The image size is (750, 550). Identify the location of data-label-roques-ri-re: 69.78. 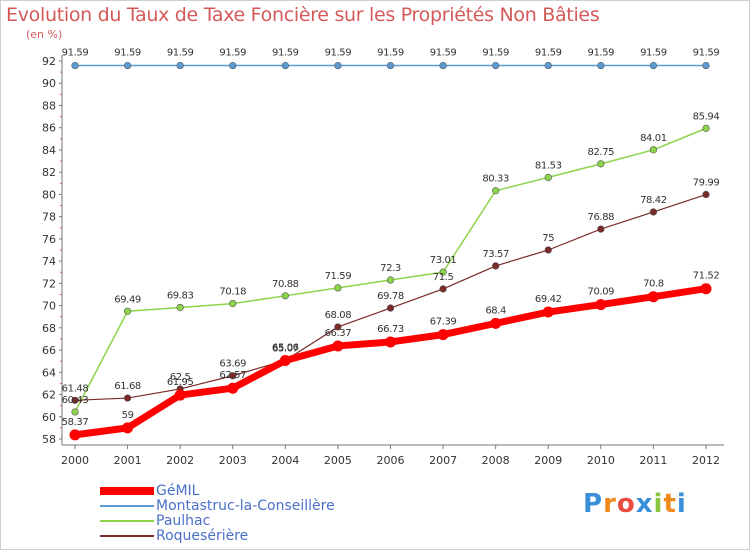
(390, 296).